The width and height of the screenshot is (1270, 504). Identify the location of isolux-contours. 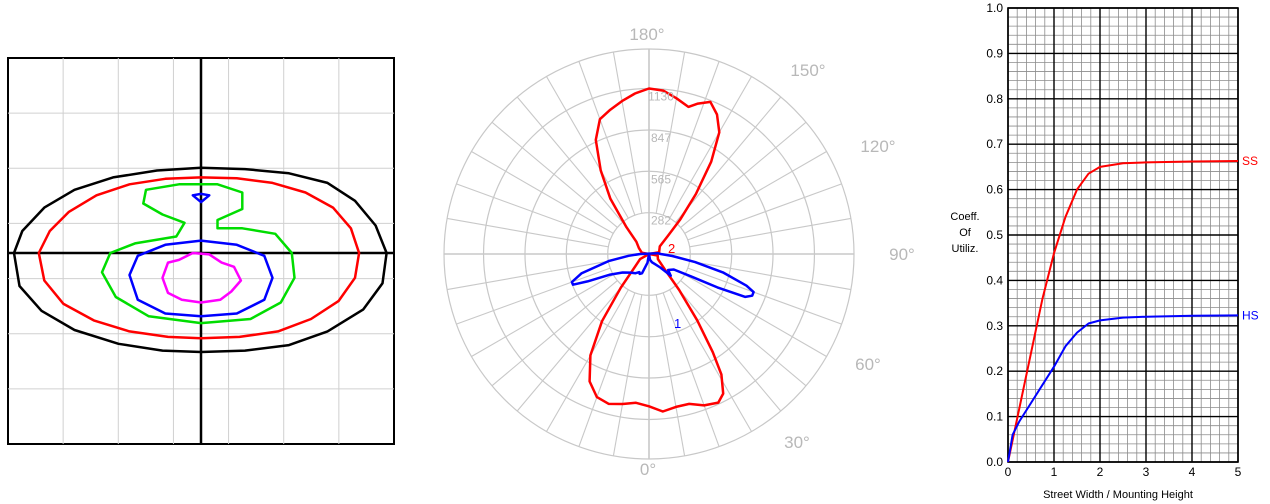
(200, 260).